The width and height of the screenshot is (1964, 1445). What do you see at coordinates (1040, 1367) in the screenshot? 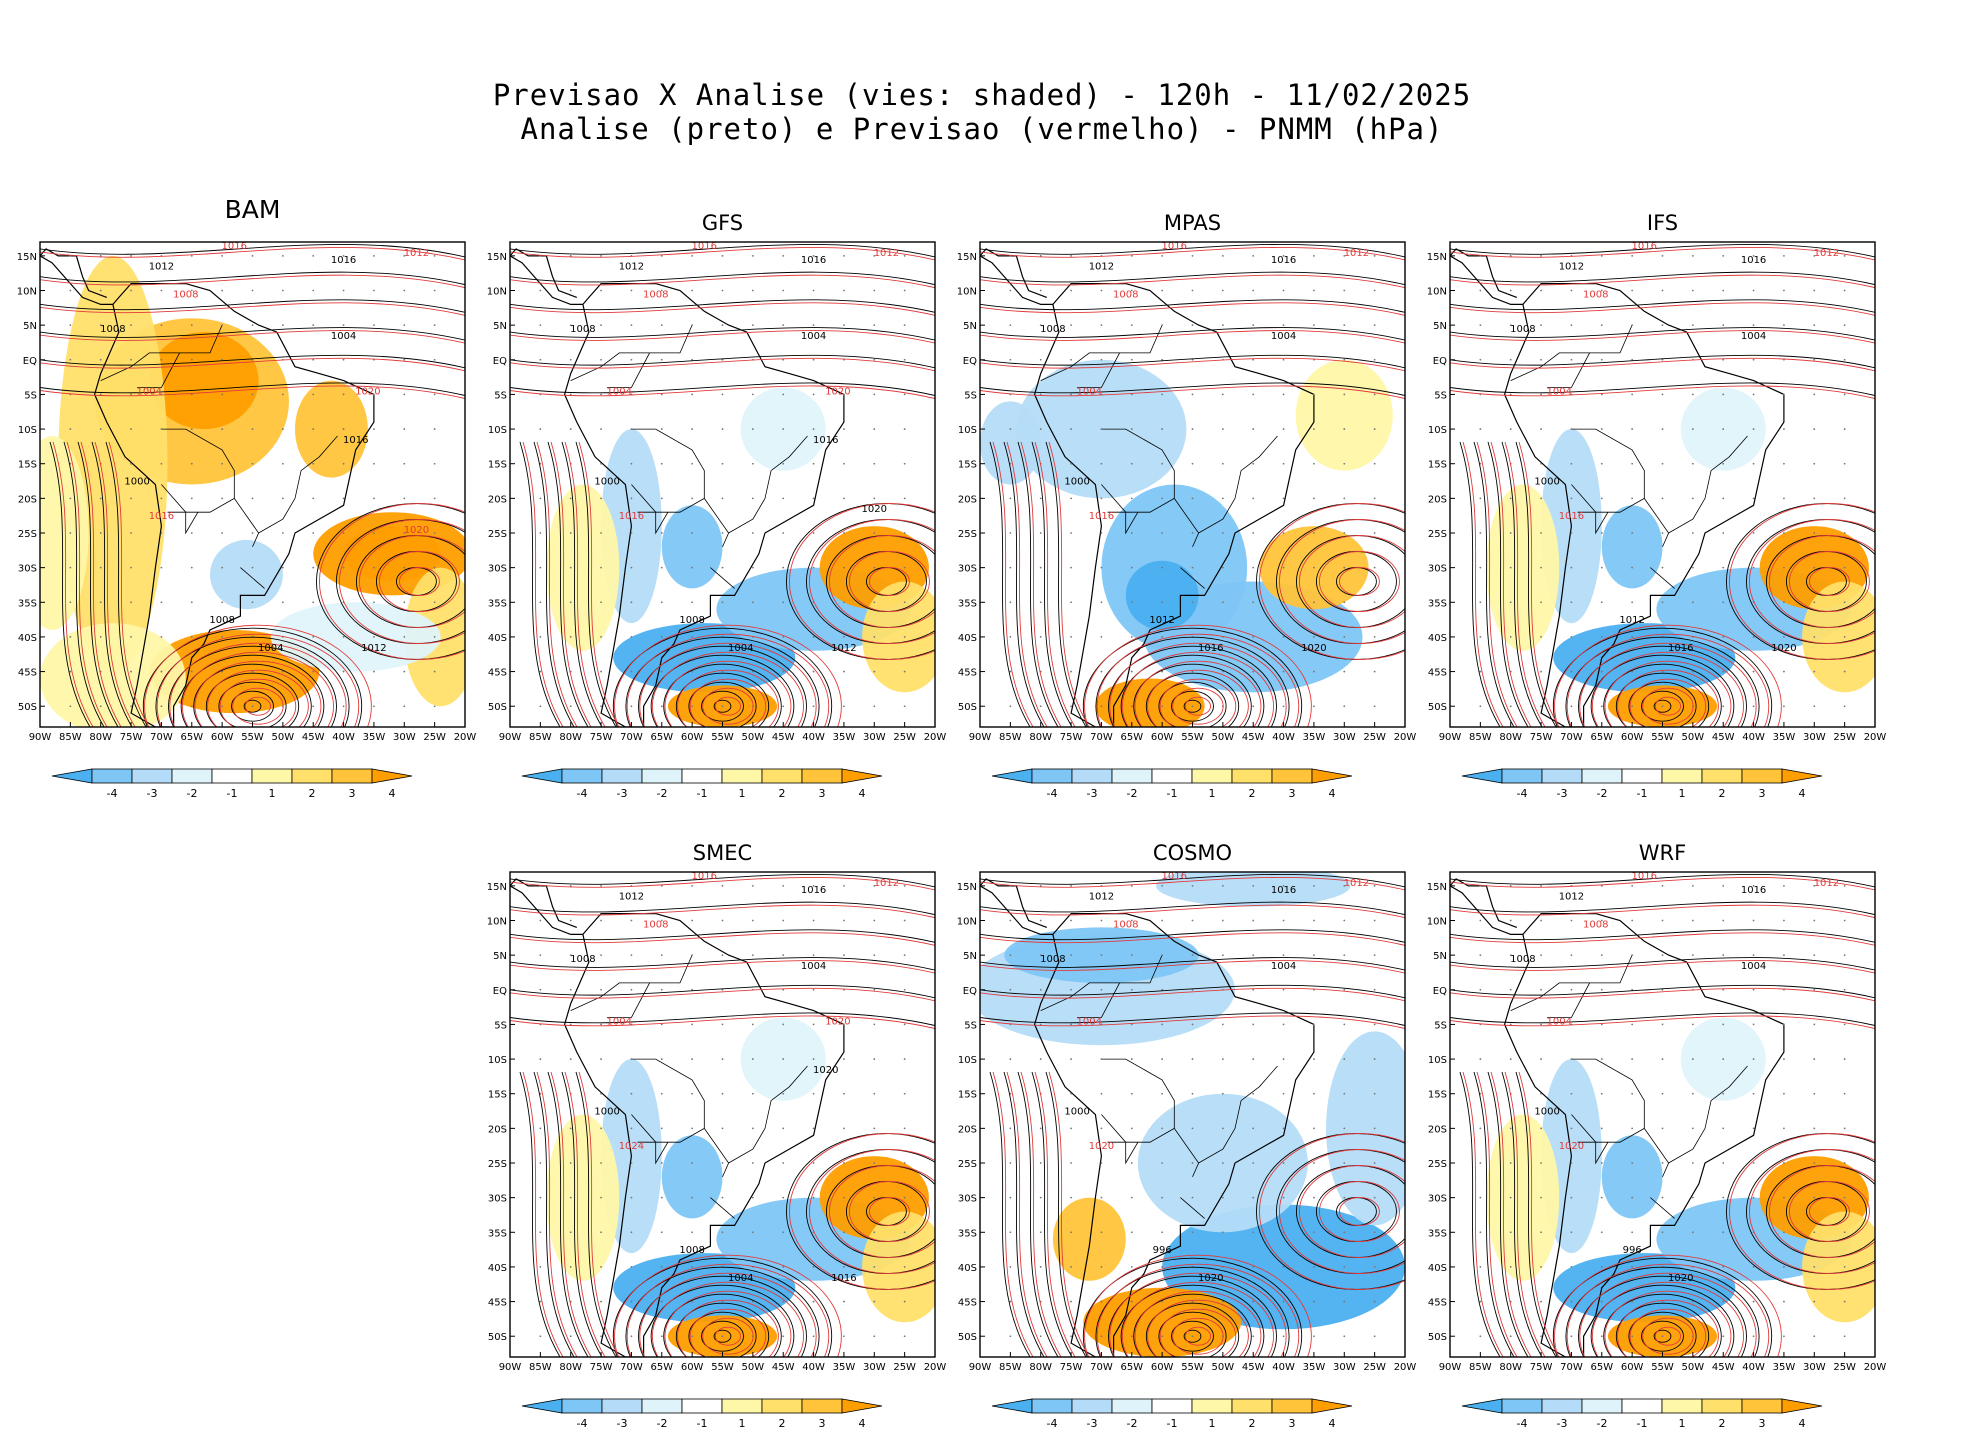
I see `lon-tick-label: 80W` at bounding box center [1040, 1367].